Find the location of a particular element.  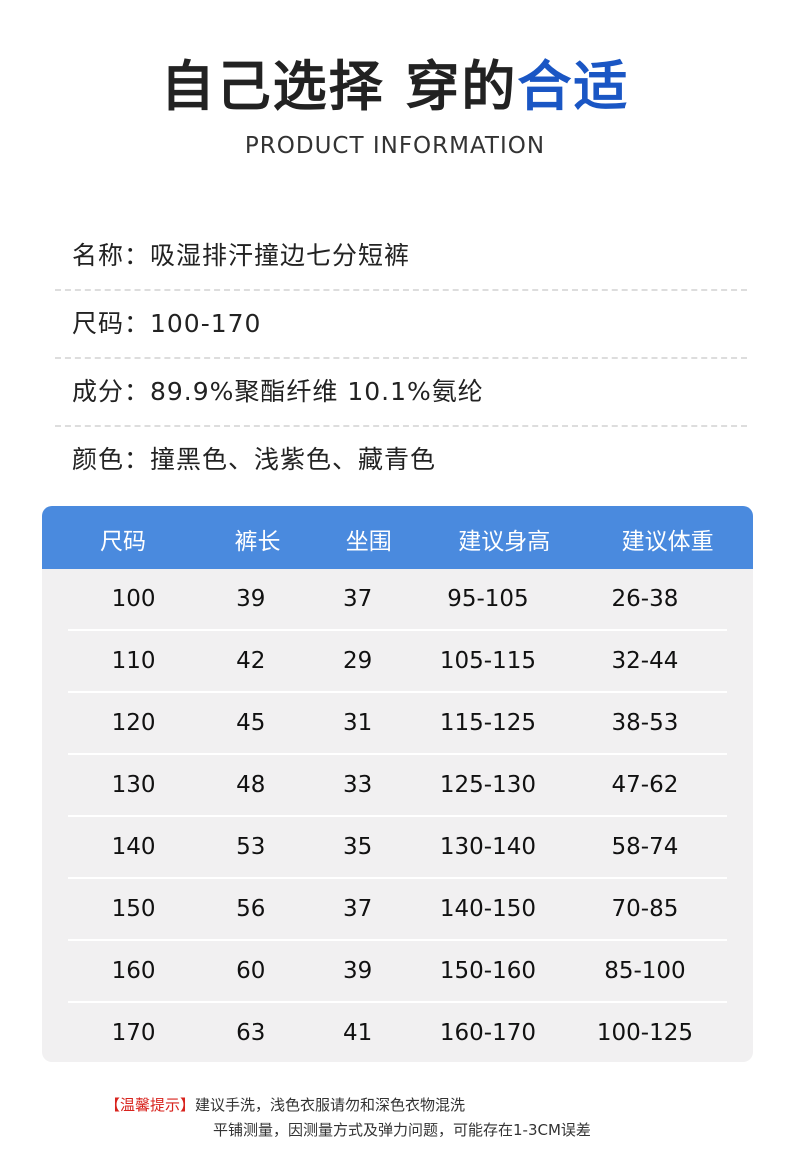

table-cell: 48 is located at coordinates (251, 785).